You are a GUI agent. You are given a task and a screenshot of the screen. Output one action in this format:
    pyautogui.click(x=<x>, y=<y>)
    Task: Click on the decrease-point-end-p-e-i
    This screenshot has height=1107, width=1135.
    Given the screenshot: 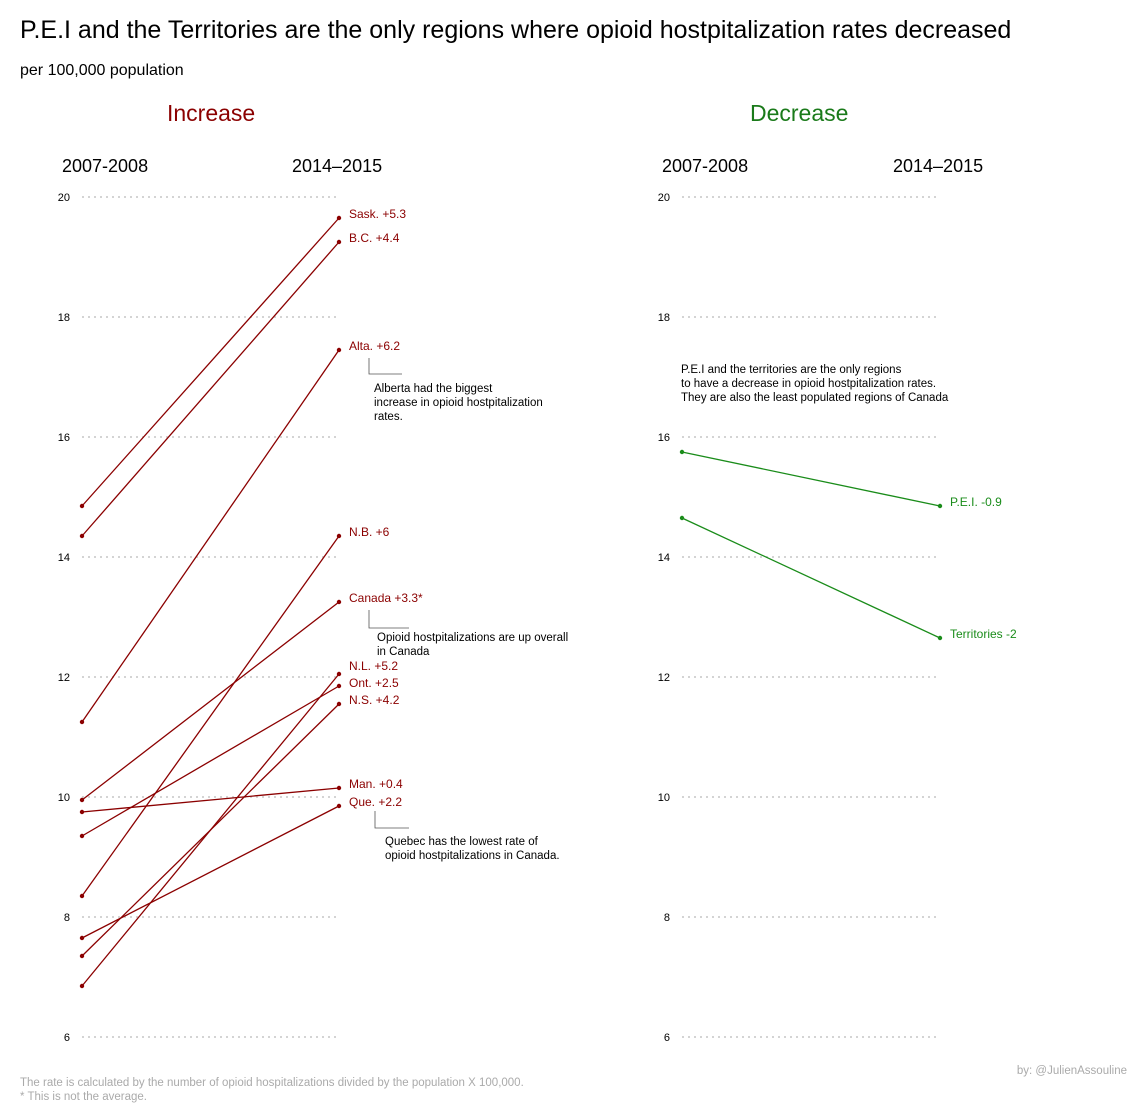 What is the action you would take?
    pyautogui.click(x=940, y=506)
    